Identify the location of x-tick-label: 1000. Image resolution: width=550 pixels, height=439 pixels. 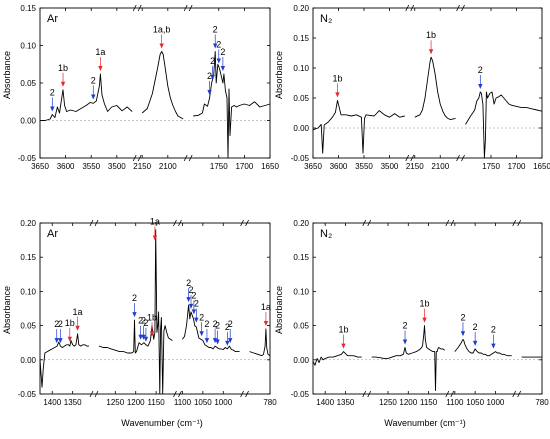
(496, 402).